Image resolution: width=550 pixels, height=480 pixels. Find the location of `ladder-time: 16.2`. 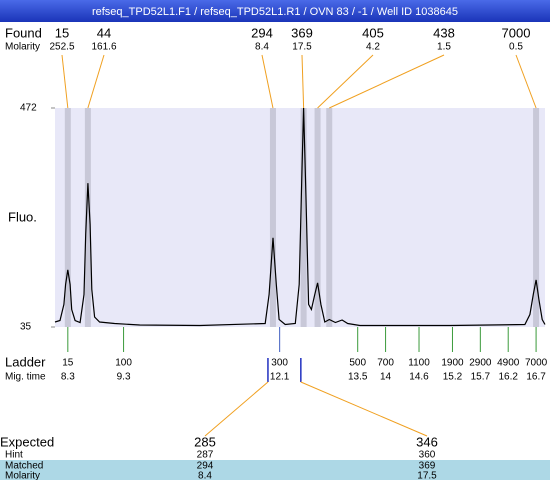

ladder-time: 16.2 is located at coordinates (508, 377).